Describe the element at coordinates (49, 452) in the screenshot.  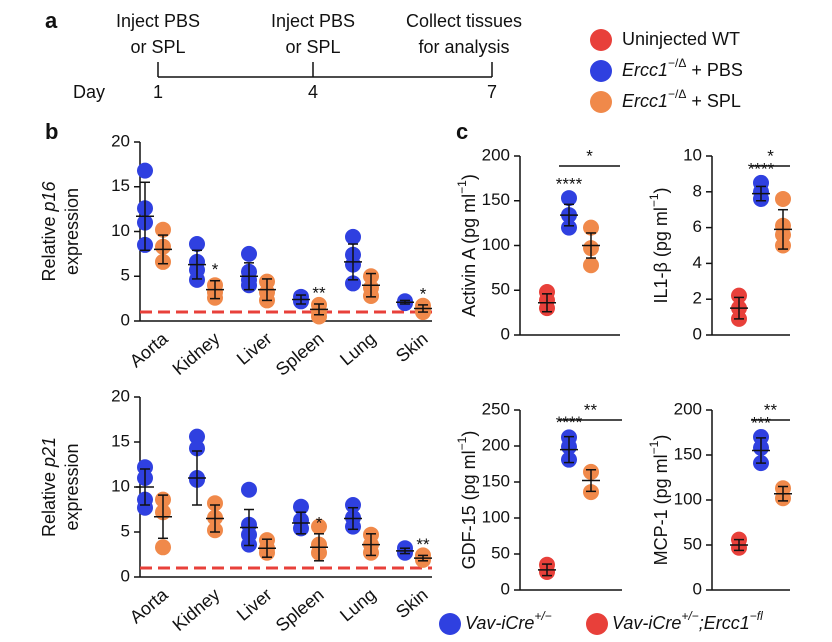
I see `text-part: p21` at that location.